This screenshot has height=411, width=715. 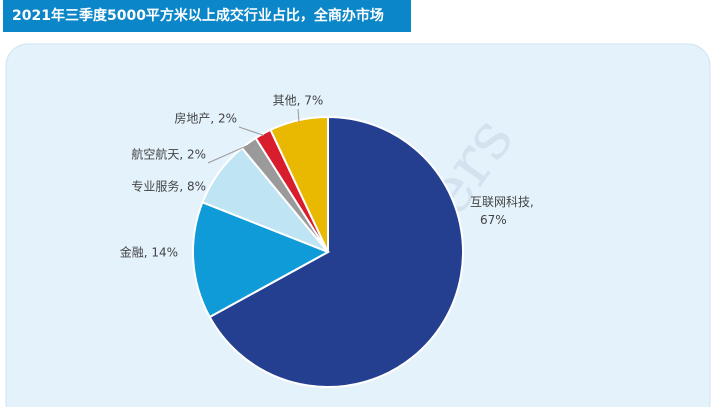 I want to click on title-bar, so click(x=207, y=16).